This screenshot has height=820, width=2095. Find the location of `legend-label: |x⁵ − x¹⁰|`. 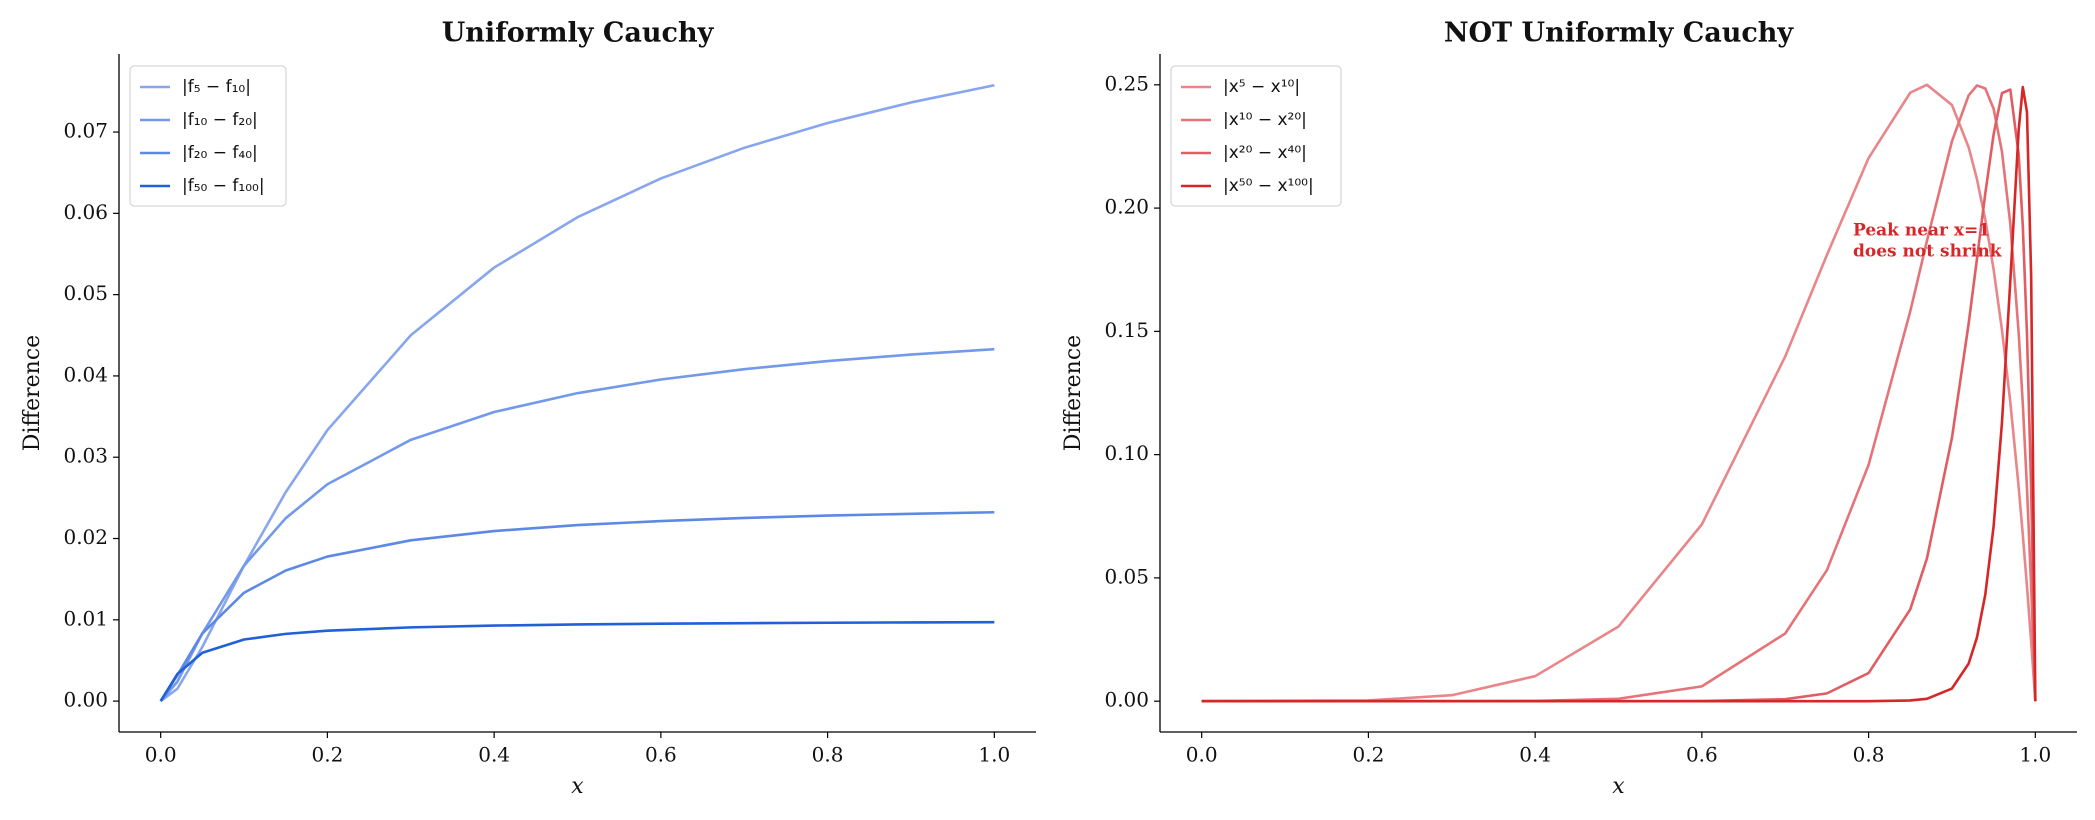

legend-label: |x⁵ − x¹⁰| is located at coordinates (1261, 87).